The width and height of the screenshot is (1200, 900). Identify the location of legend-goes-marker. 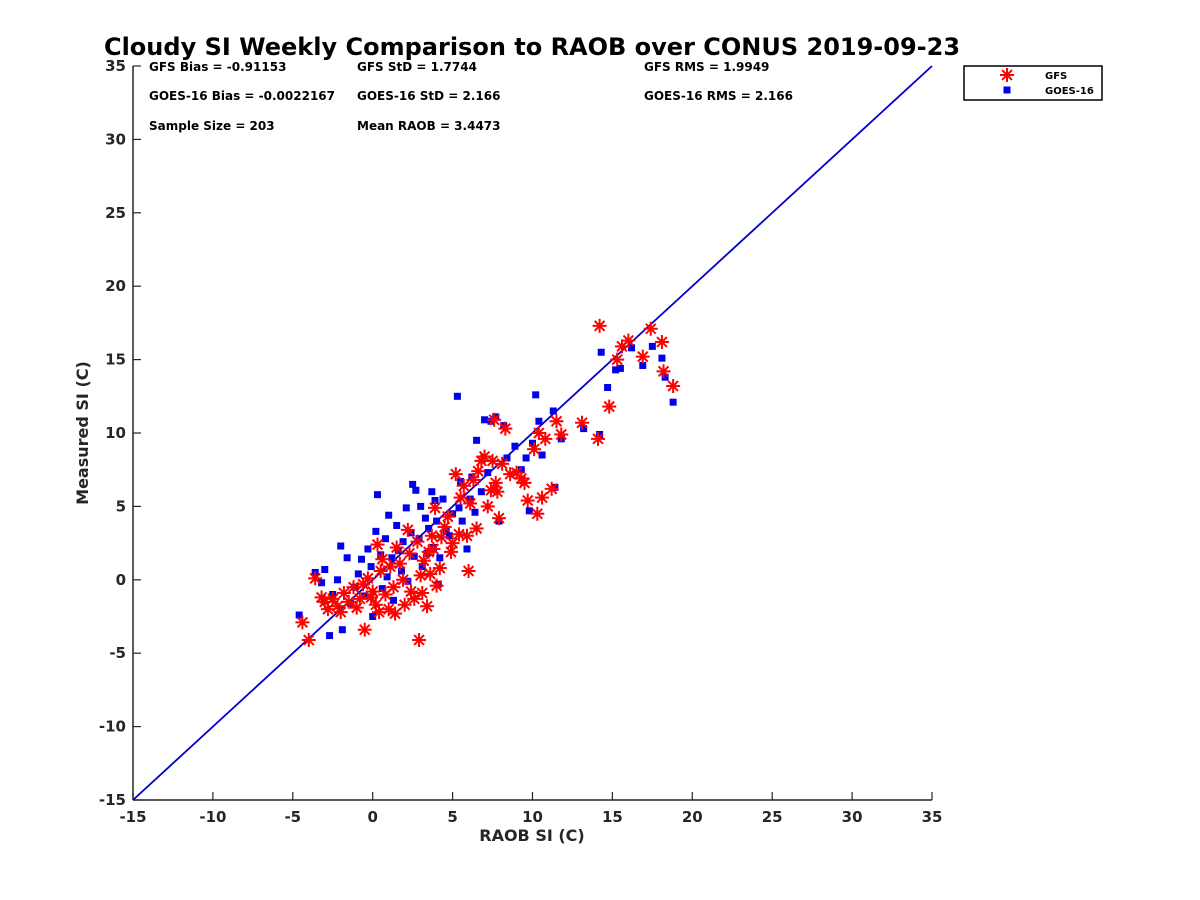
(1007, 90).